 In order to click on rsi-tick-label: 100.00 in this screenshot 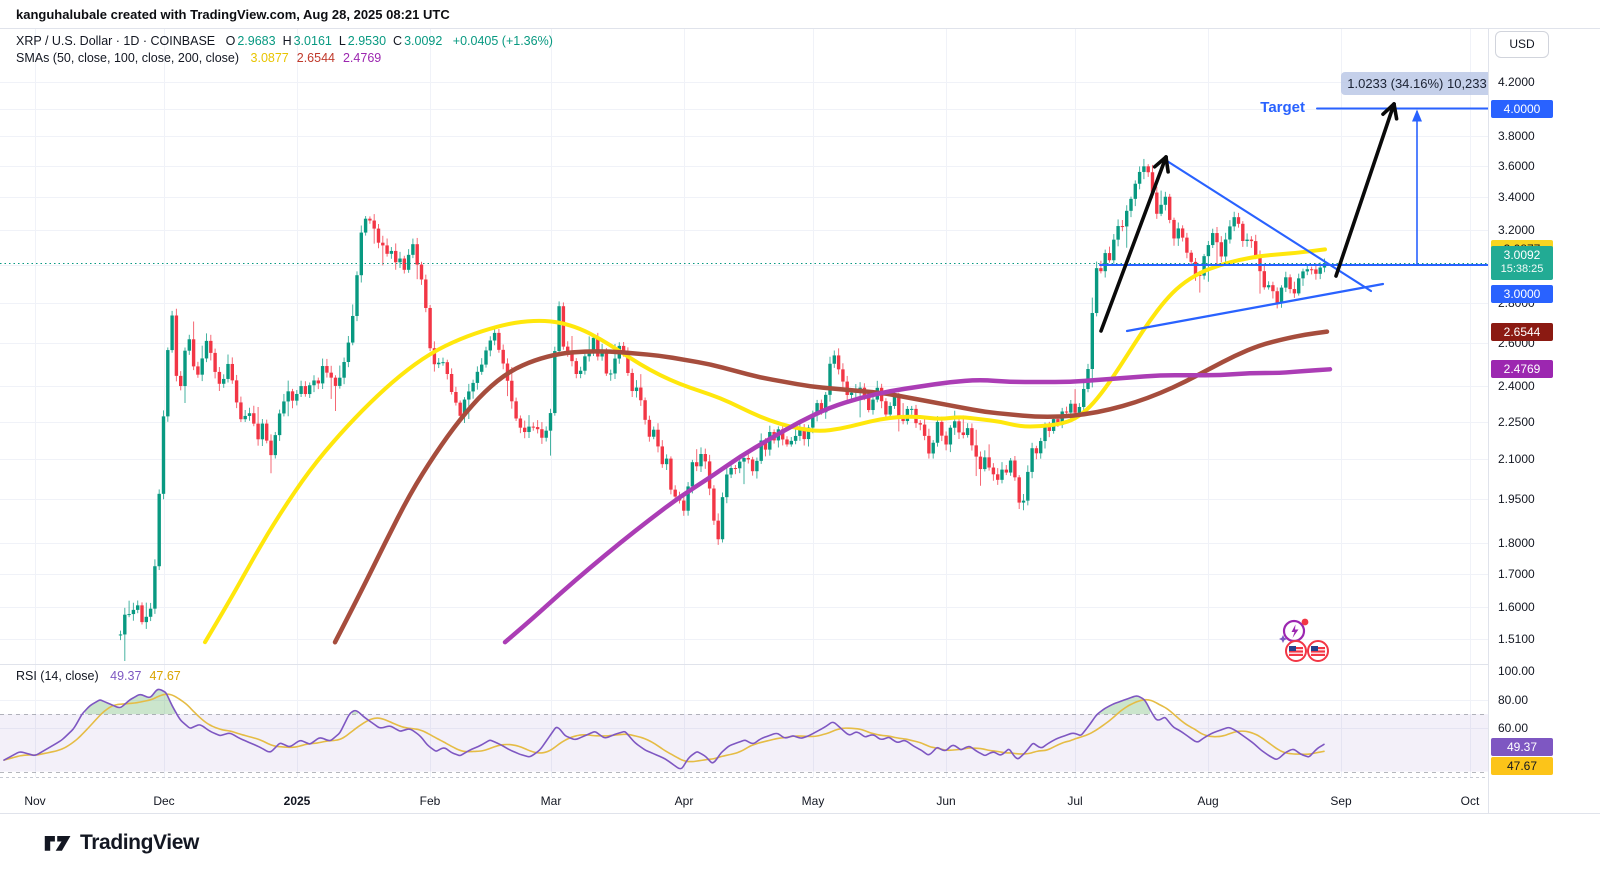, I will do `click(1516, 671)`.